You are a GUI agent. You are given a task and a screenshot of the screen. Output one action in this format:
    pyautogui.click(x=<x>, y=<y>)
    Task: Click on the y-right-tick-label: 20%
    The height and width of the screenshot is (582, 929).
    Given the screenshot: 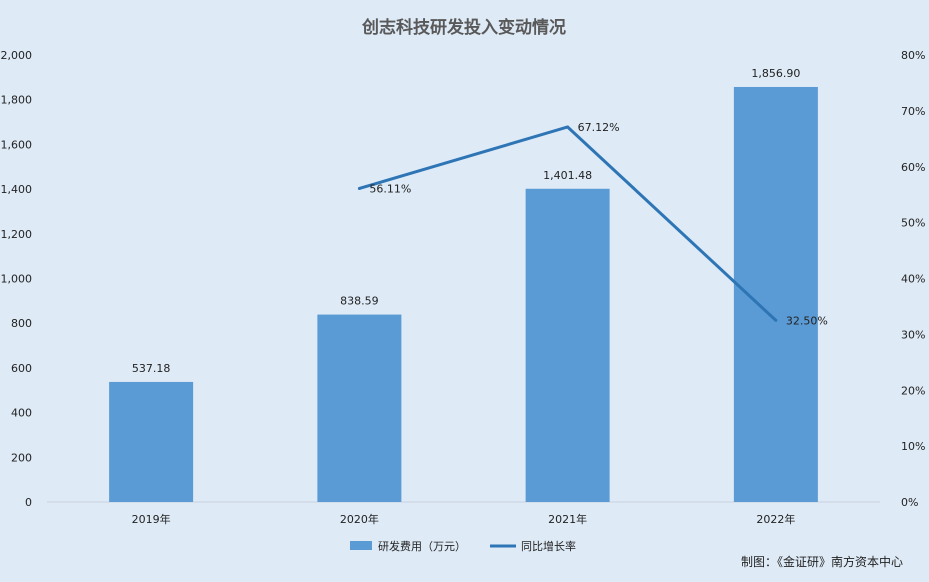 What is the action you would take?
    pyautogui.click(x=913, y=390)
    